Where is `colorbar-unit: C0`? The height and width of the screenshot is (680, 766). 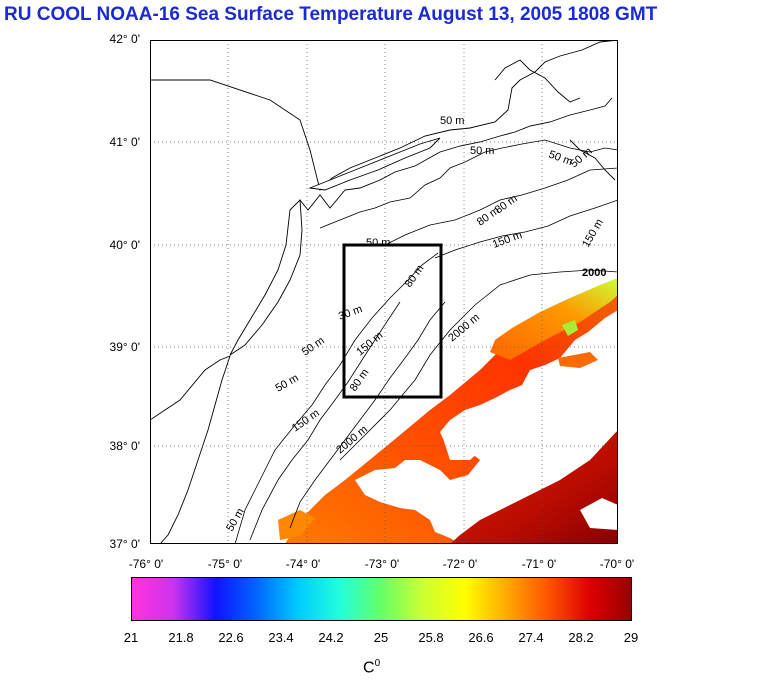
colorbar-unit: C0 is located at coordinates (371, 667).